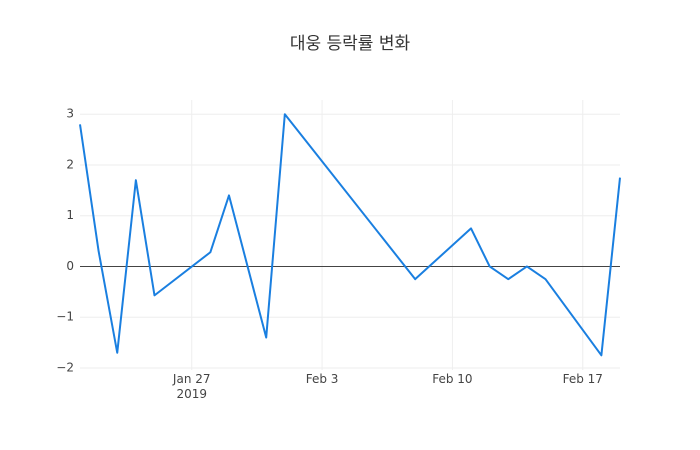 The height and width of the screenshot is (450, 700). What do you see at coordinates (452, 379) in the screenshot?
I see `x-tick-label: Feb 10` at bounding box center [452, 379].